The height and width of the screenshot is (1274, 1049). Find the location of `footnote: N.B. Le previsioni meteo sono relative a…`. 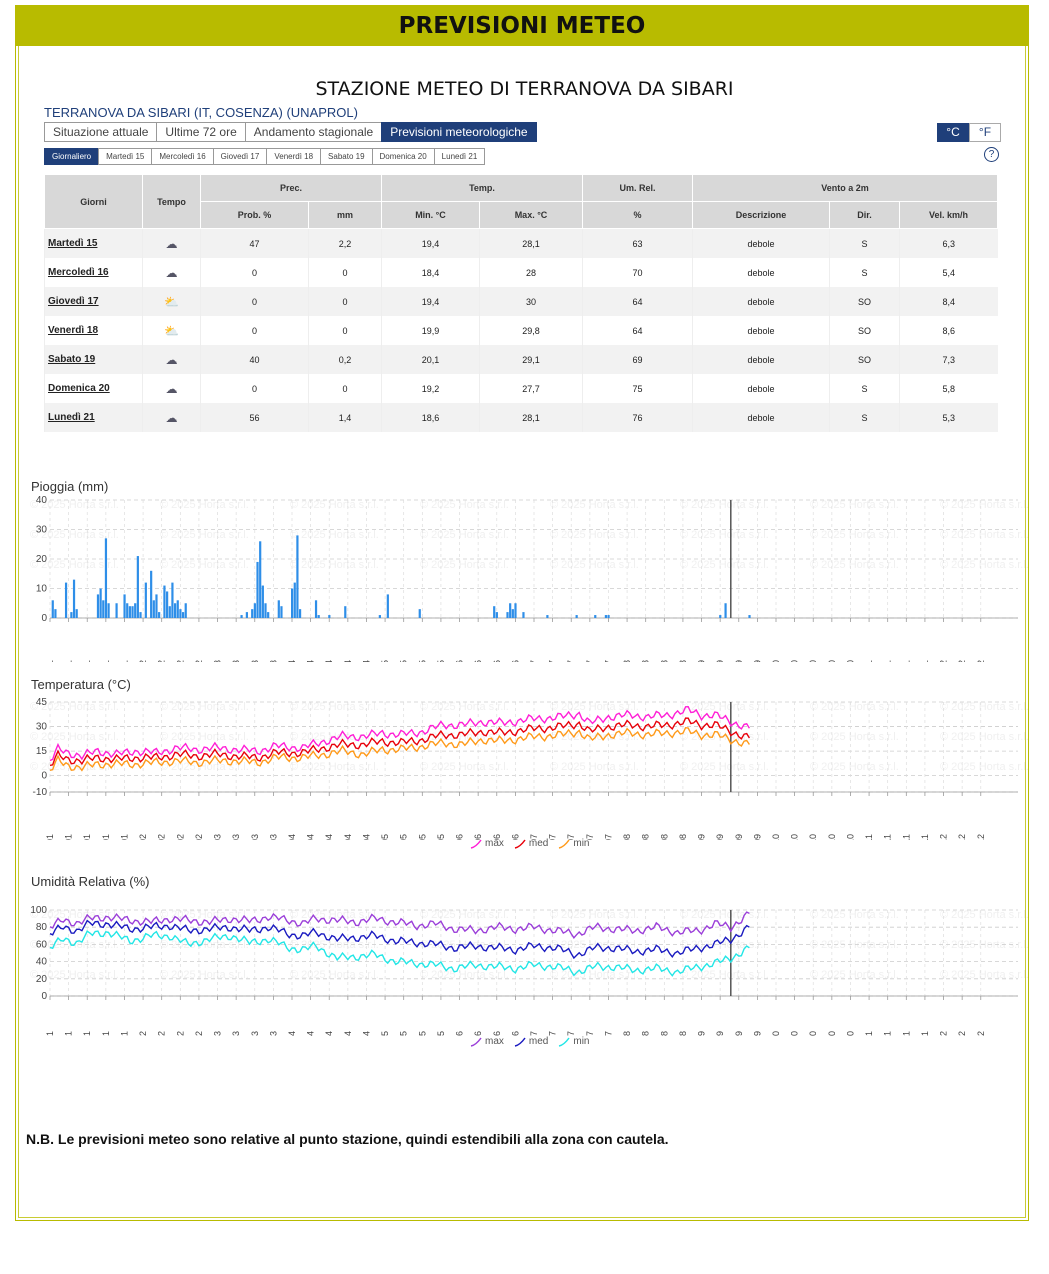

footnote: N.B. Le previsioni meteo sono relative a… is located at coordinates (347, 1139).